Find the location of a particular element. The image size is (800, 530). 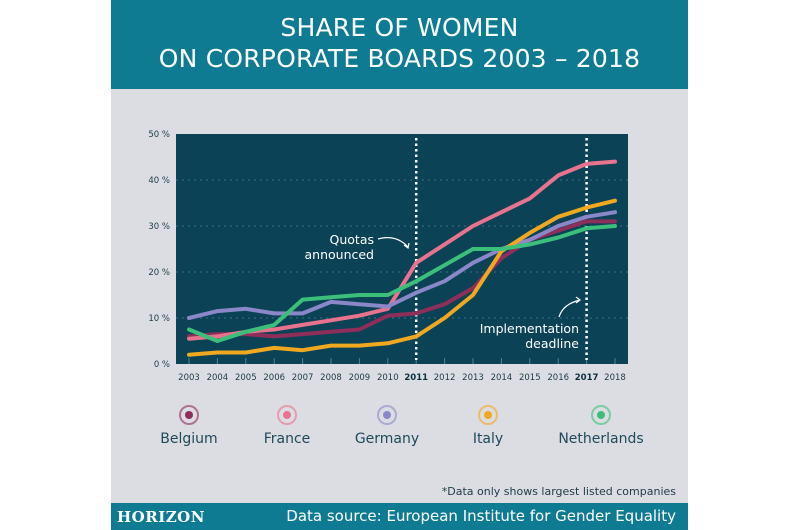

horizon-logo: HORIZON is located at coordinates (161, 517).